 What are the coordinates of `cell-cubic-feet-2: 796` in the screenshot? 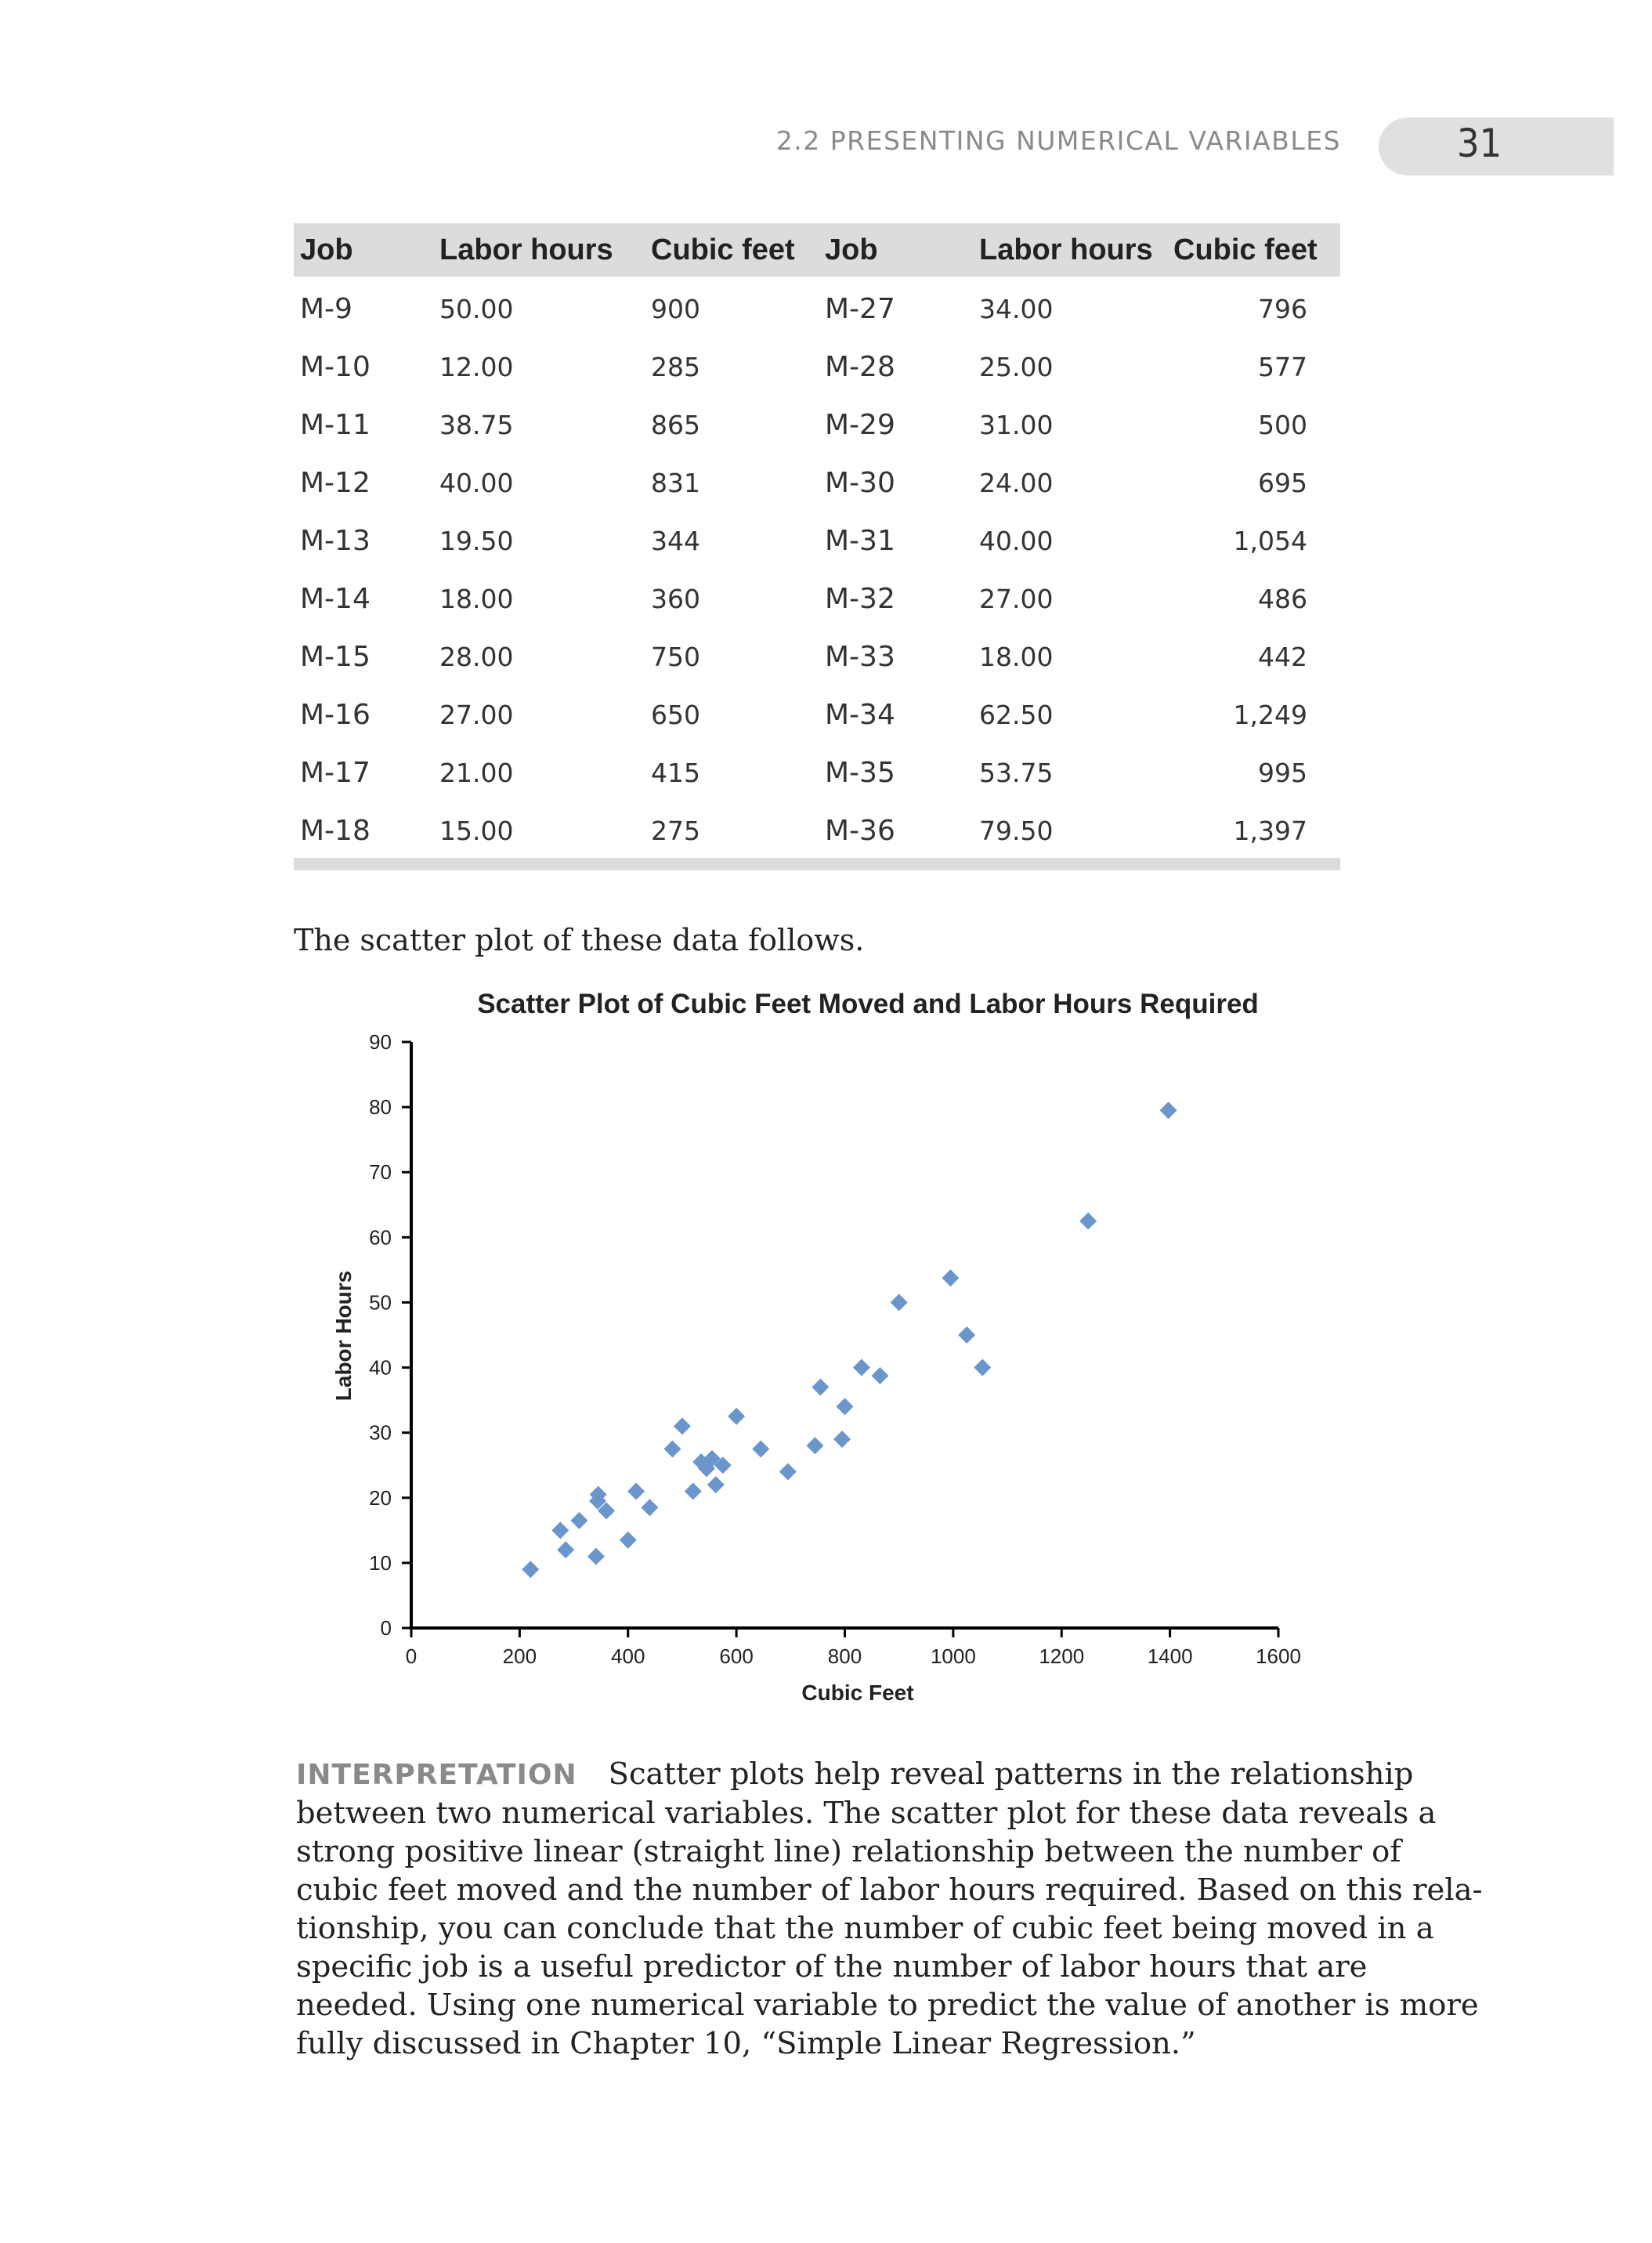 It's located at (1282, 308).